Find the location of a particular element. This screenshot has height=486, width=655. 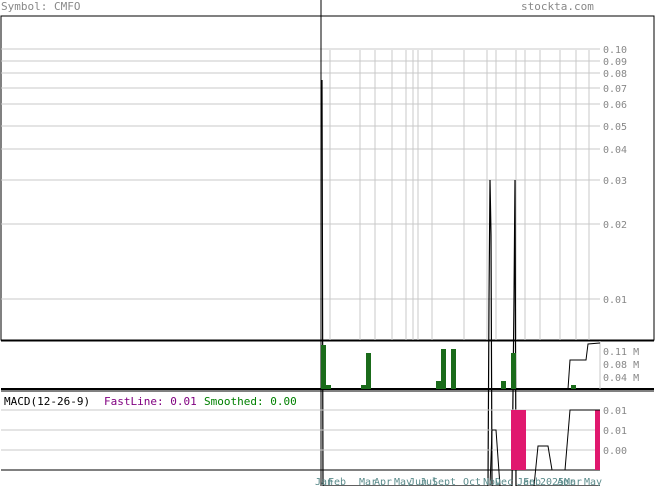

macd-smoothed-label: Smoothed: 0.00 is located at coordinates (250, 401).